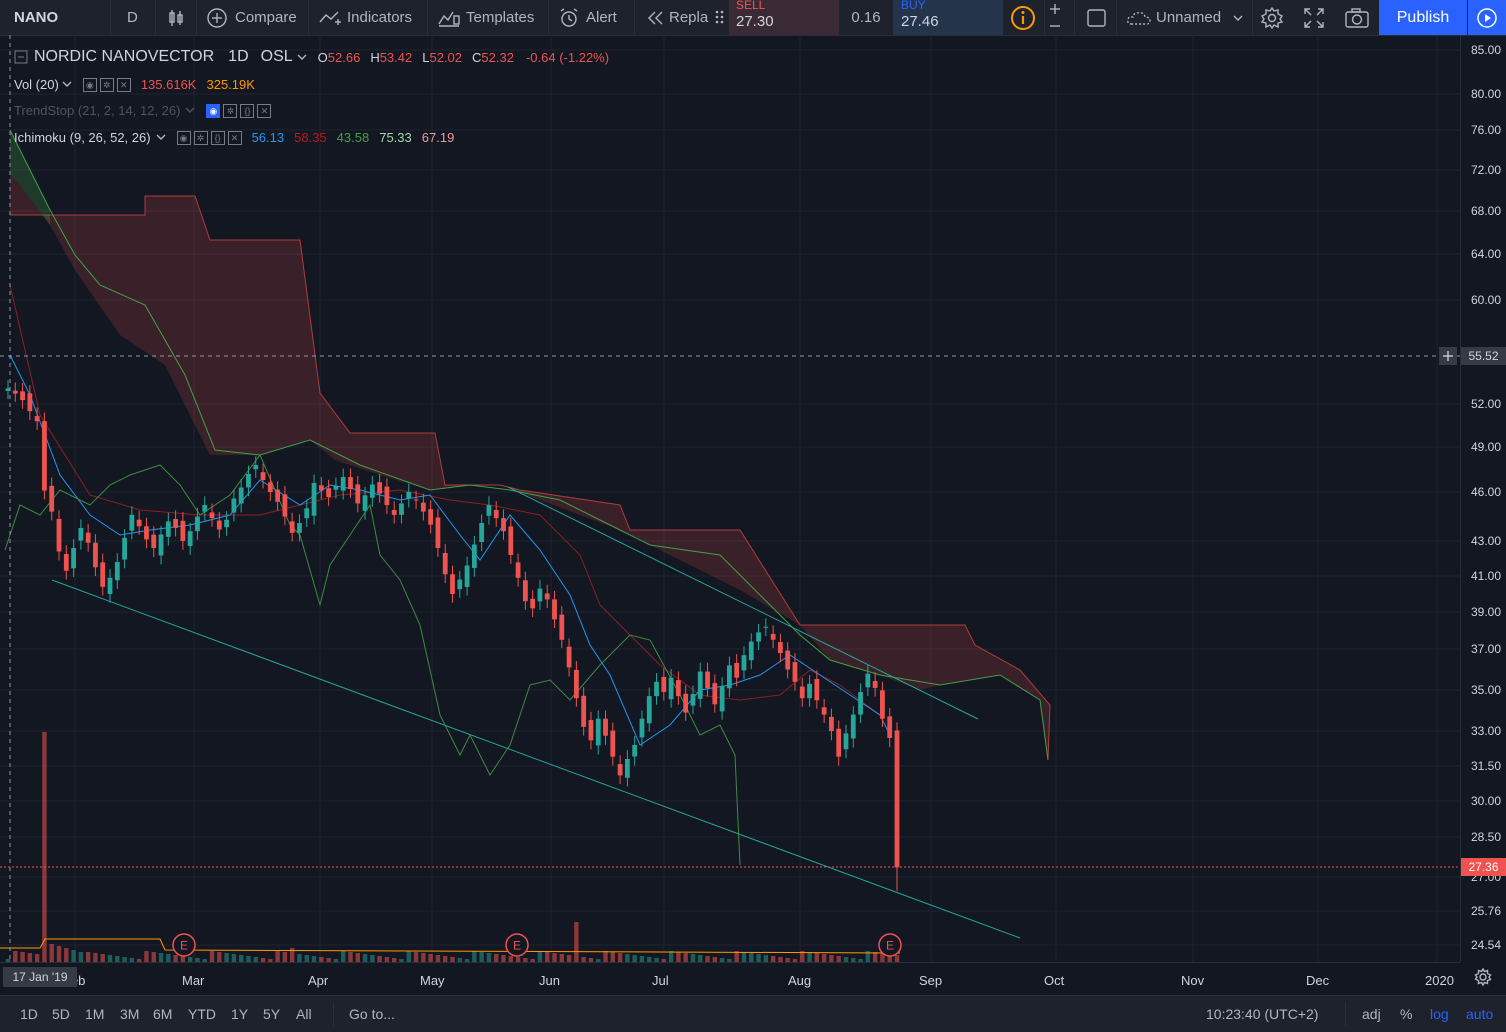 Image resolution: width=1506 pixels, height=1032 pixels. Describe the element at coordinates (676, 17) in the screenshot. I see `replay-button: Repla` at that location.